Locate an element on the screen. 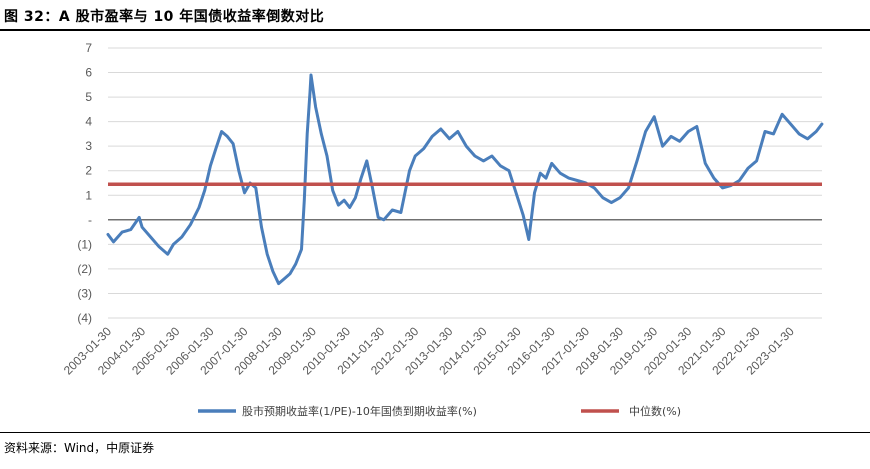 The width and height of the screenshot is (870, 469). legend: 股市预期收益率(1/PE)-10年国债到期收益率(%) 中位数(%) is located at coordinates (439, 411).